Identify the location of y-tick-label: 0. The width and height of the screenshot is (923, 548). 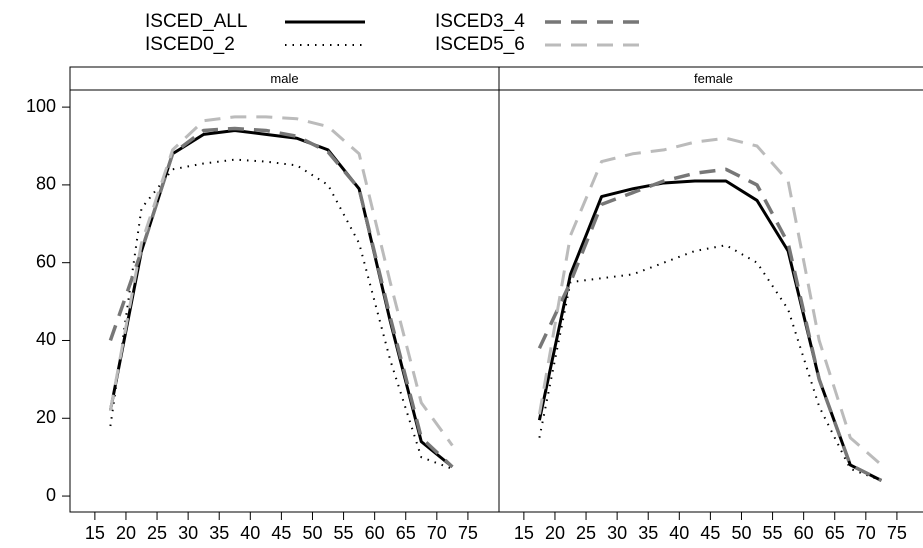
(51, 495).